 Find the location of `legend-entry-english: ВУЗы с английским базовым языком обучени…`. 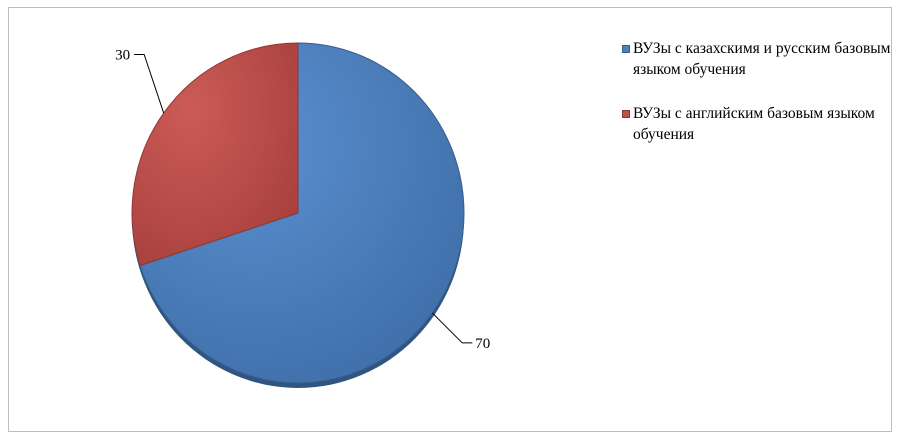

legend-entry-english: ВУЗы с английским базовым языком обучени… is located at coordinates (757, 124).